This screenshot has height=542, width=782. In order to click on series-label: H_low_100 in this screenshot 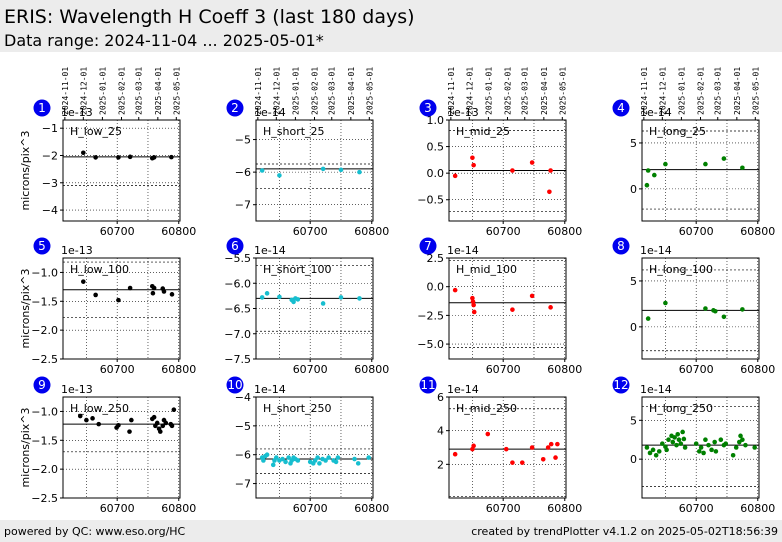, I will do `click(99, 269)`.